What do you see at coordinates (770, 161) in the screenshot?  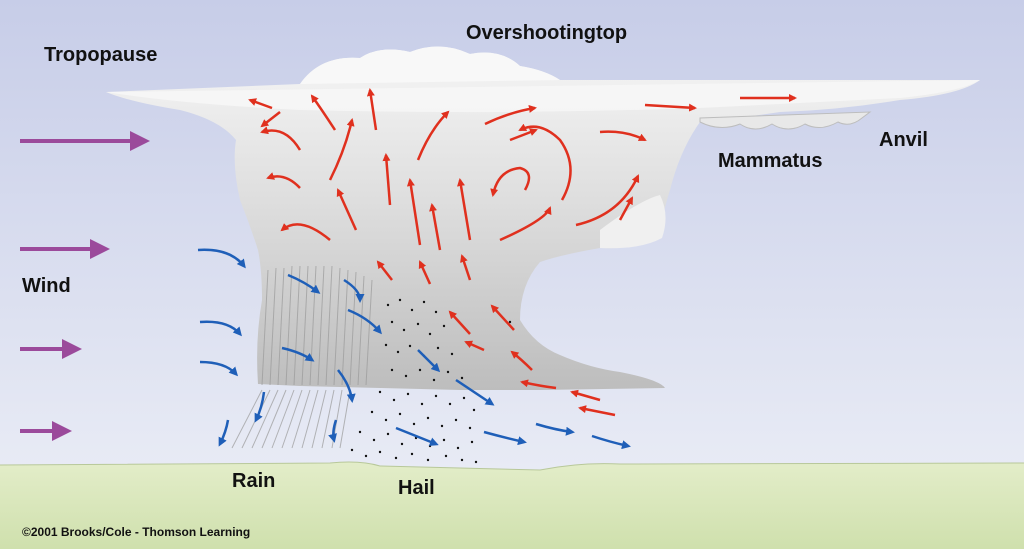 I see `label-mammatus: Mammatus` at bounding box center [770, 161].